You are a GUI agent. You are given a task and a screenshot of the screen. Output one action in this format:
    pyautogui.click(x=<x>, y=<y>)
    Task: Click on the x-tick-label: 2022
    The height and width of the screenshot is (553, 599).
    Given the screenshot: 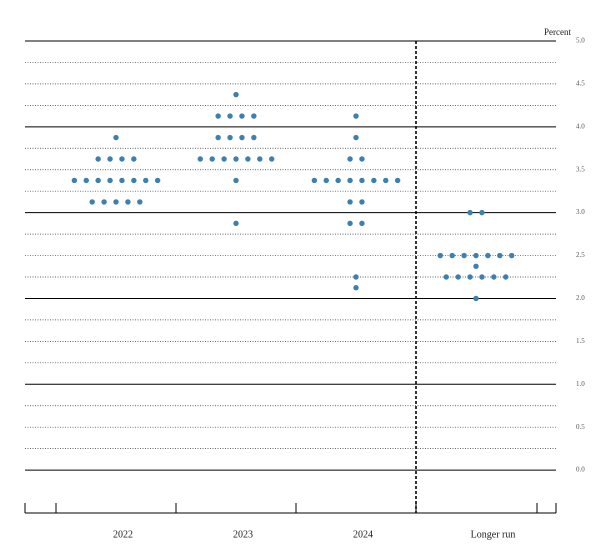 What is the action you would take?
    pyautogui.click(x=123, y=534)
    